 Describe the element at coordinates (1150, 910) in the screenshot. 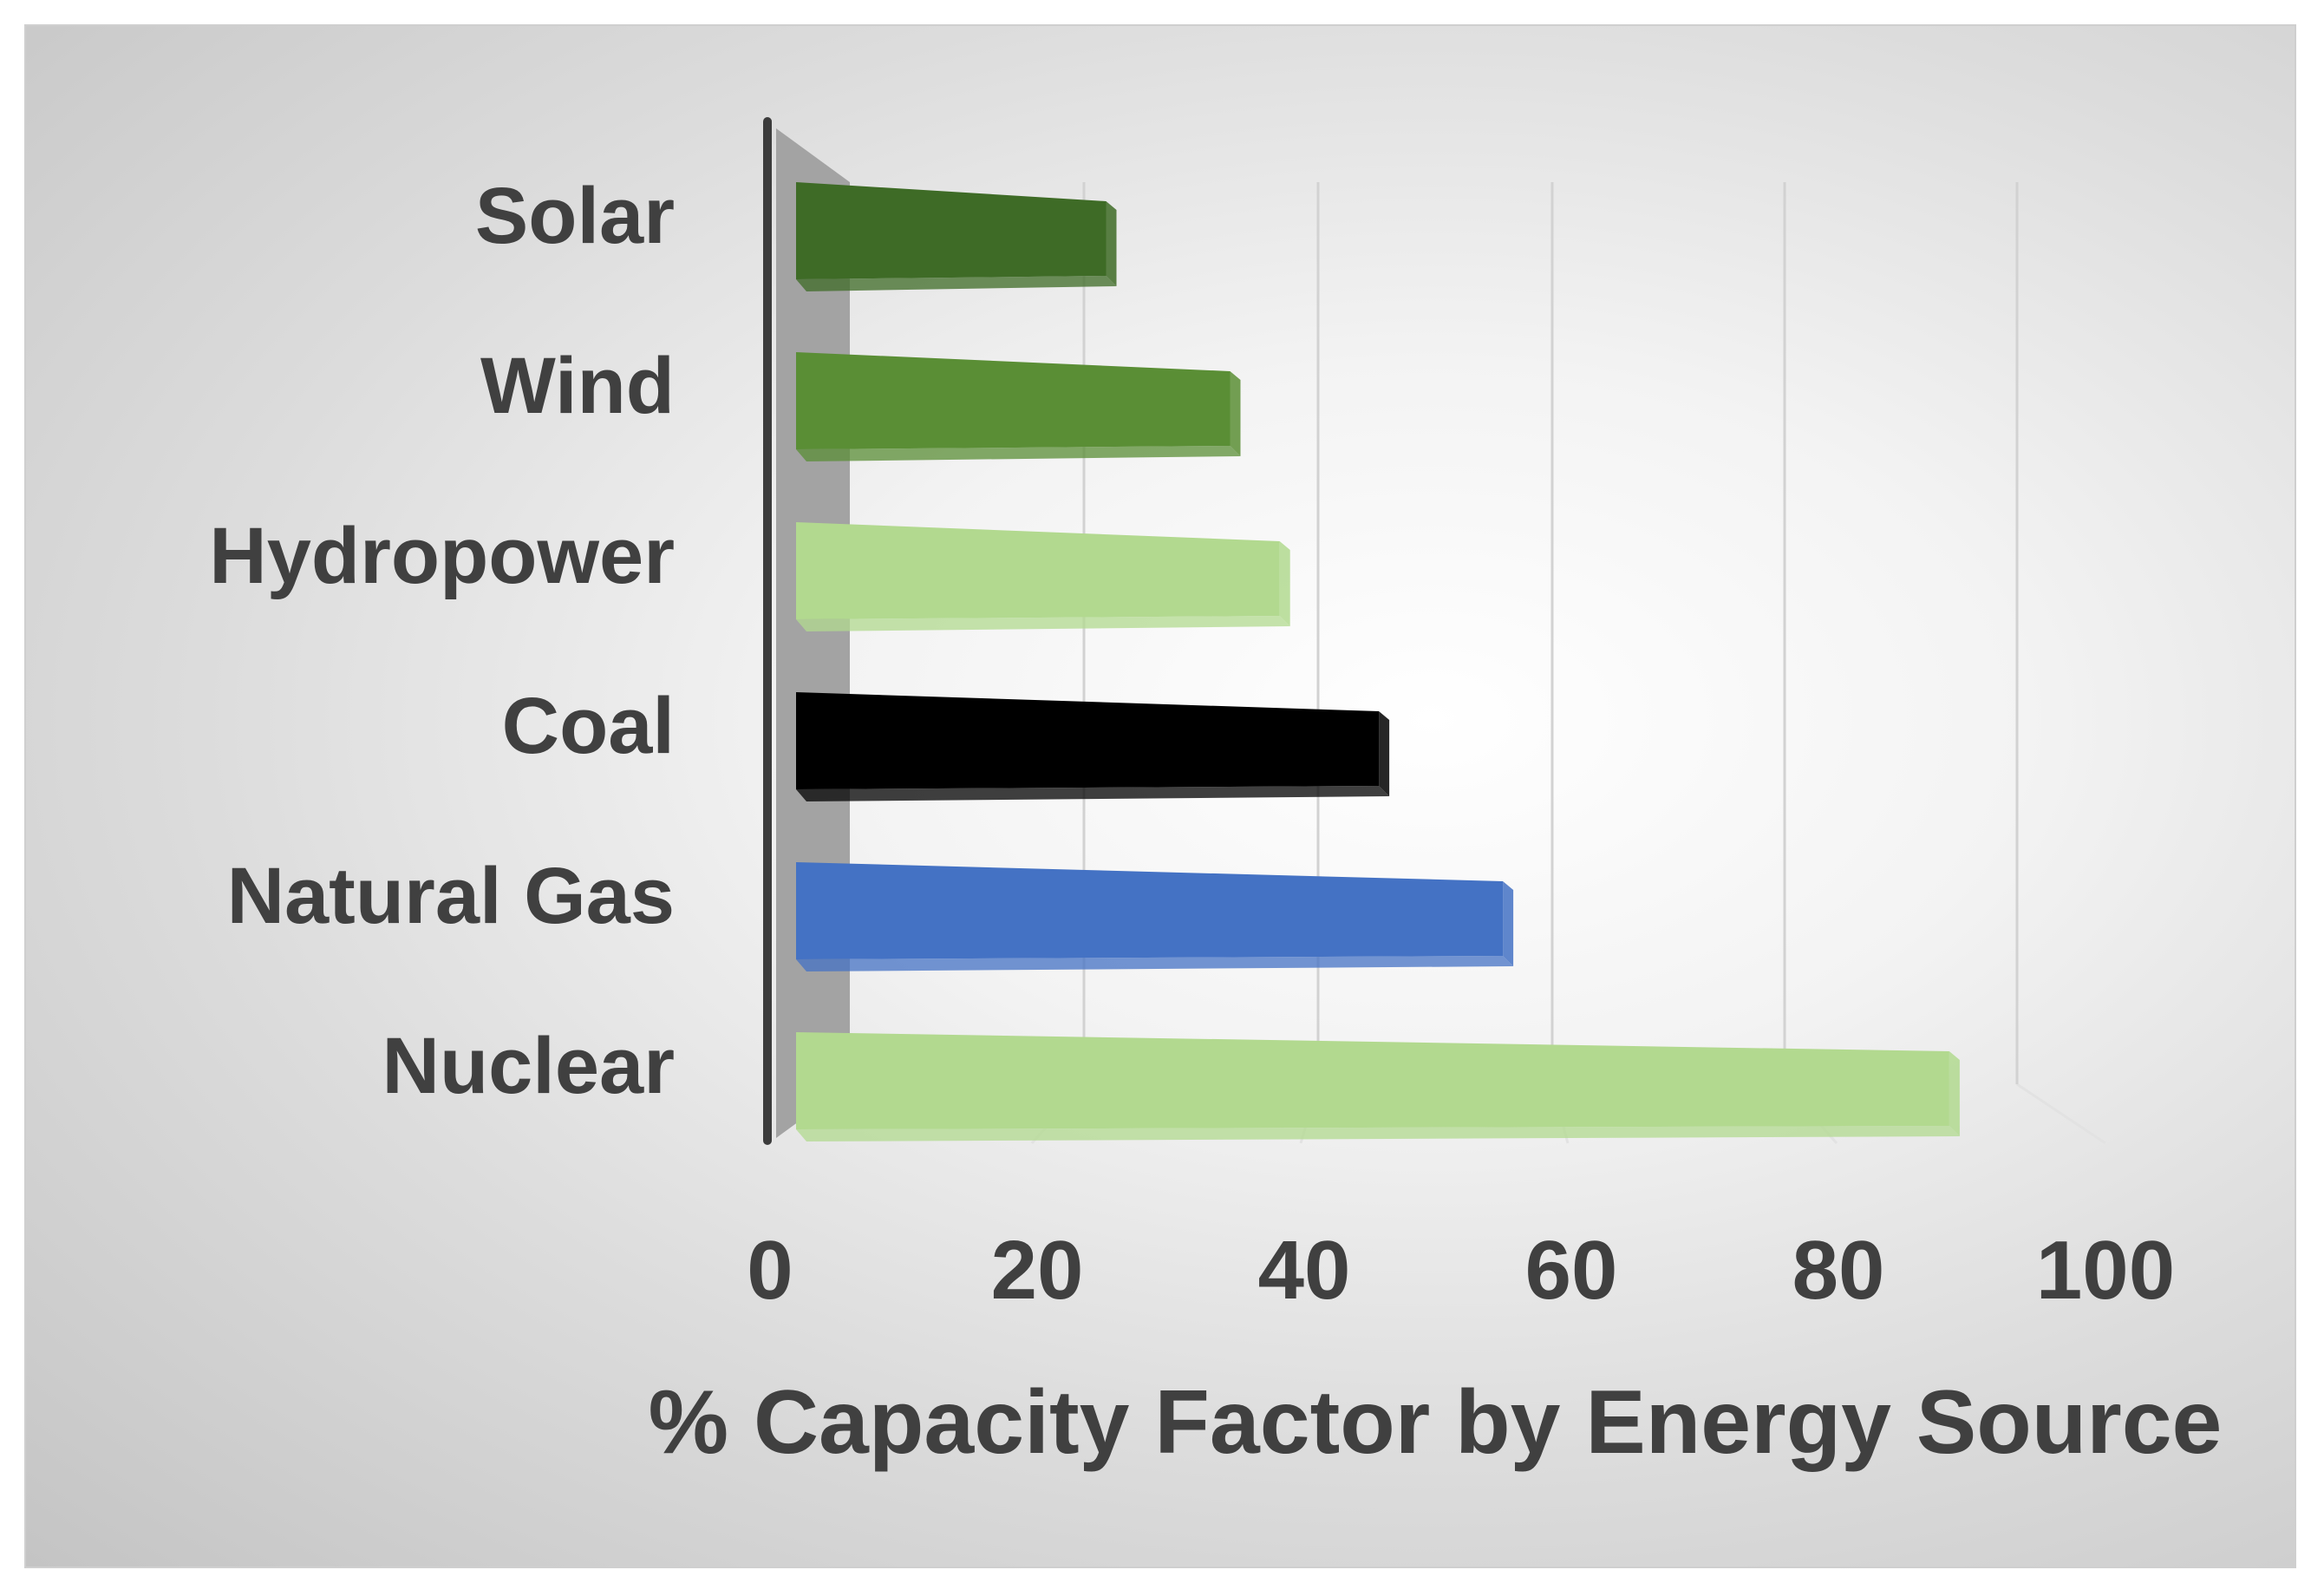

I see `bar-natural-gas` at that location.